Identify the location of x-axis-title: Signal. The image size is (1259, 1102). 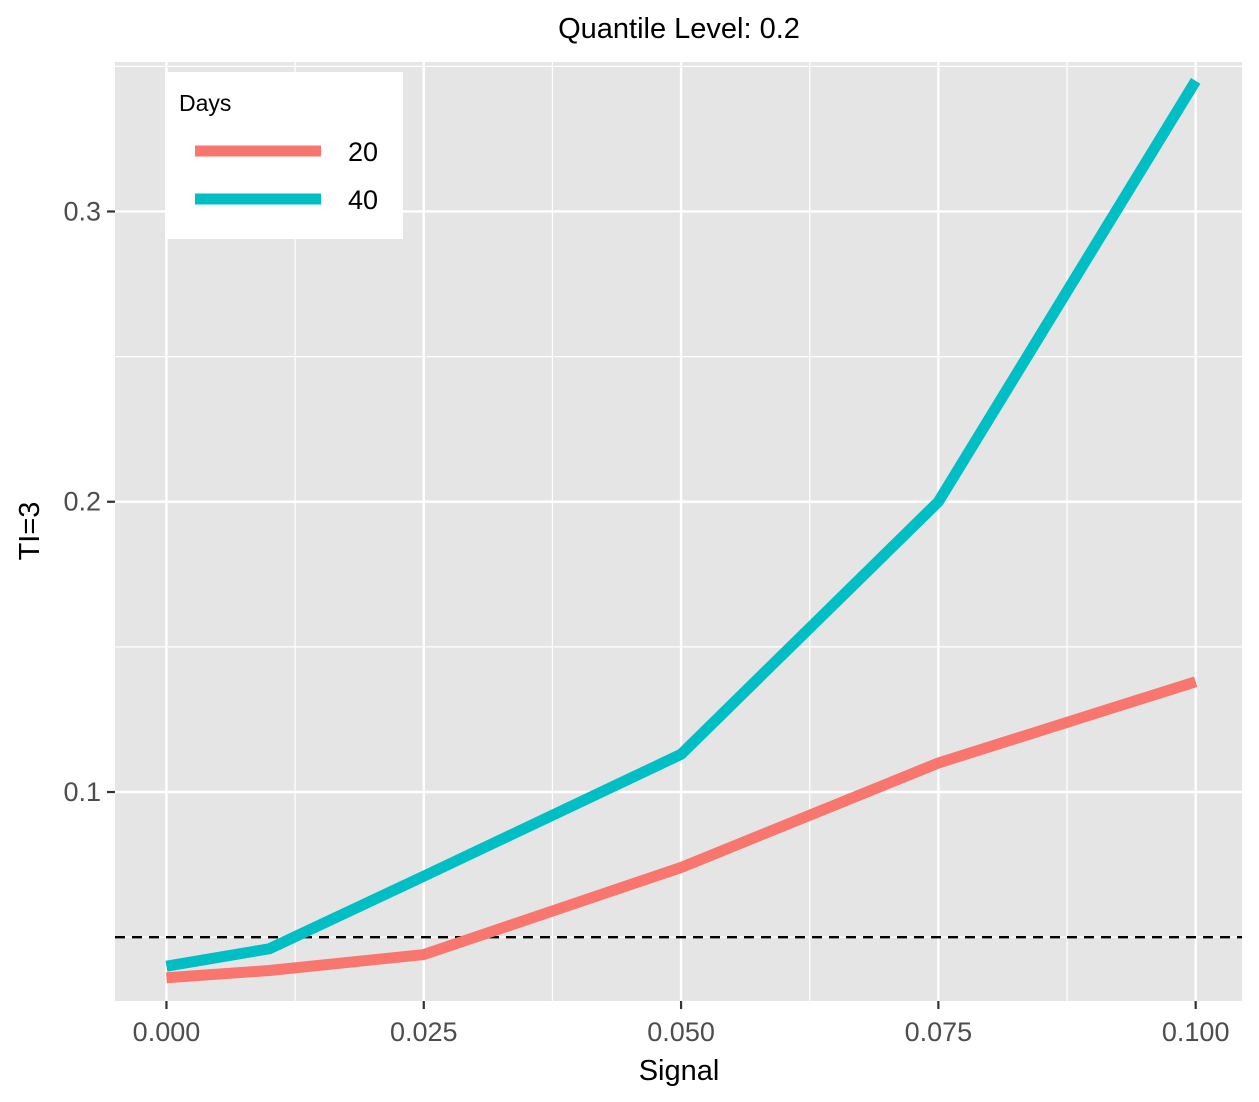
(679, 1071).